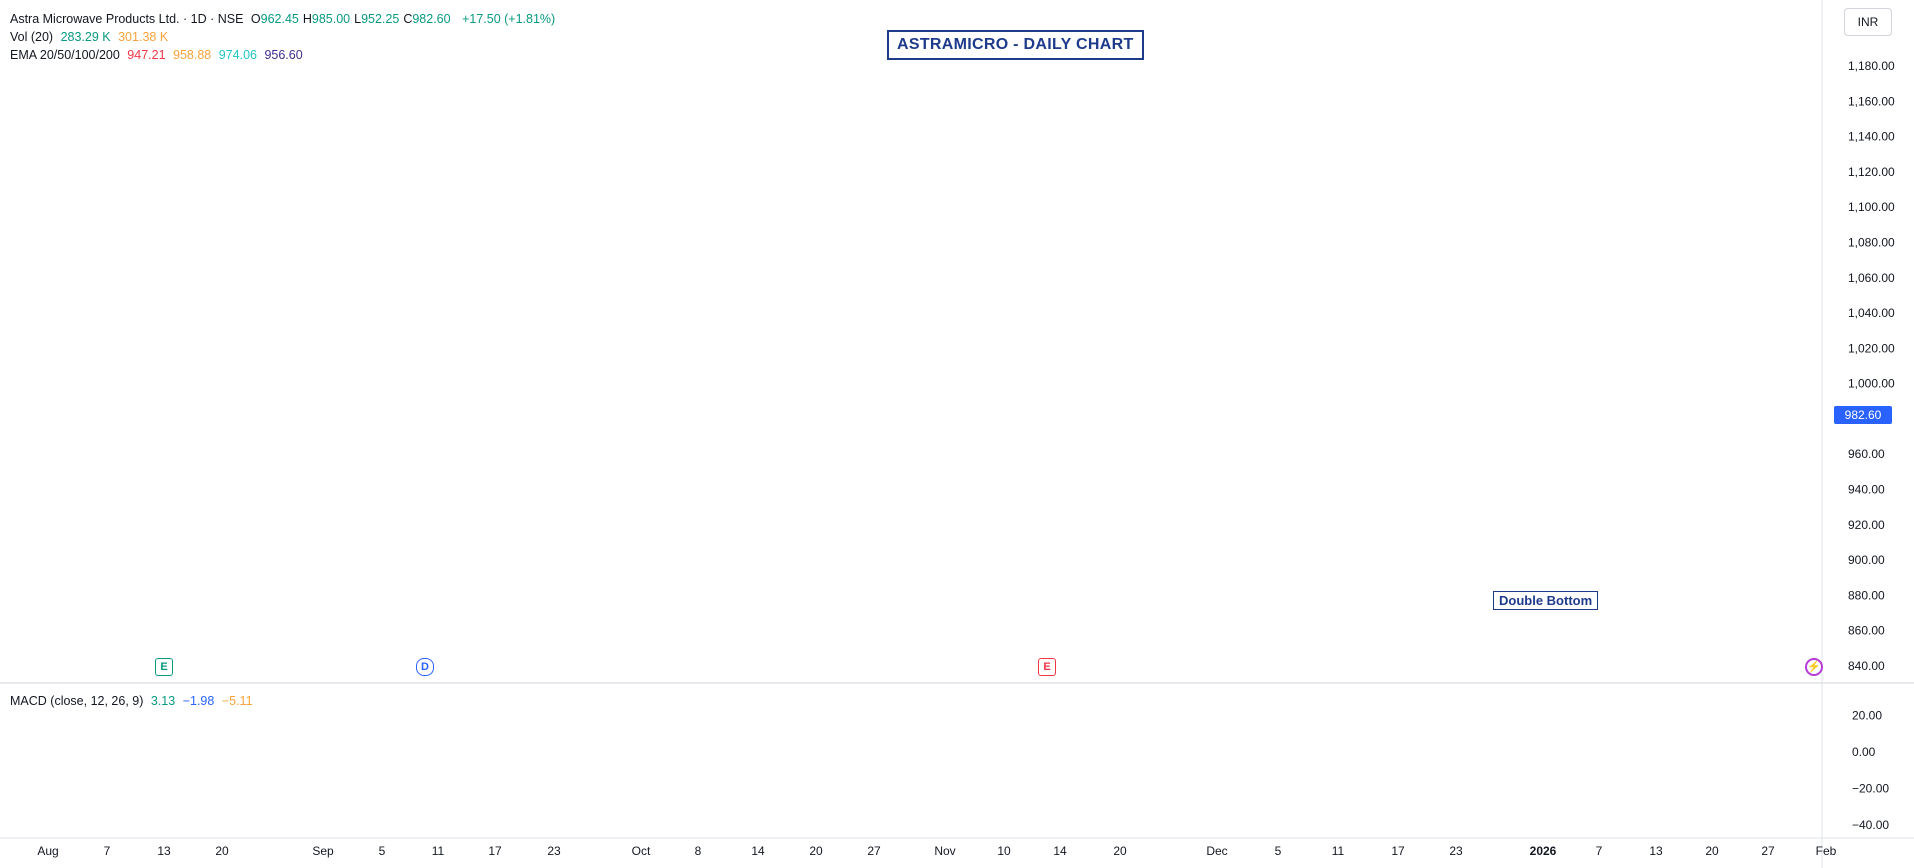 The width and height of the screenshot is (1914, 868). I want to click on earnings-event-icon: E, so click(164, 667).